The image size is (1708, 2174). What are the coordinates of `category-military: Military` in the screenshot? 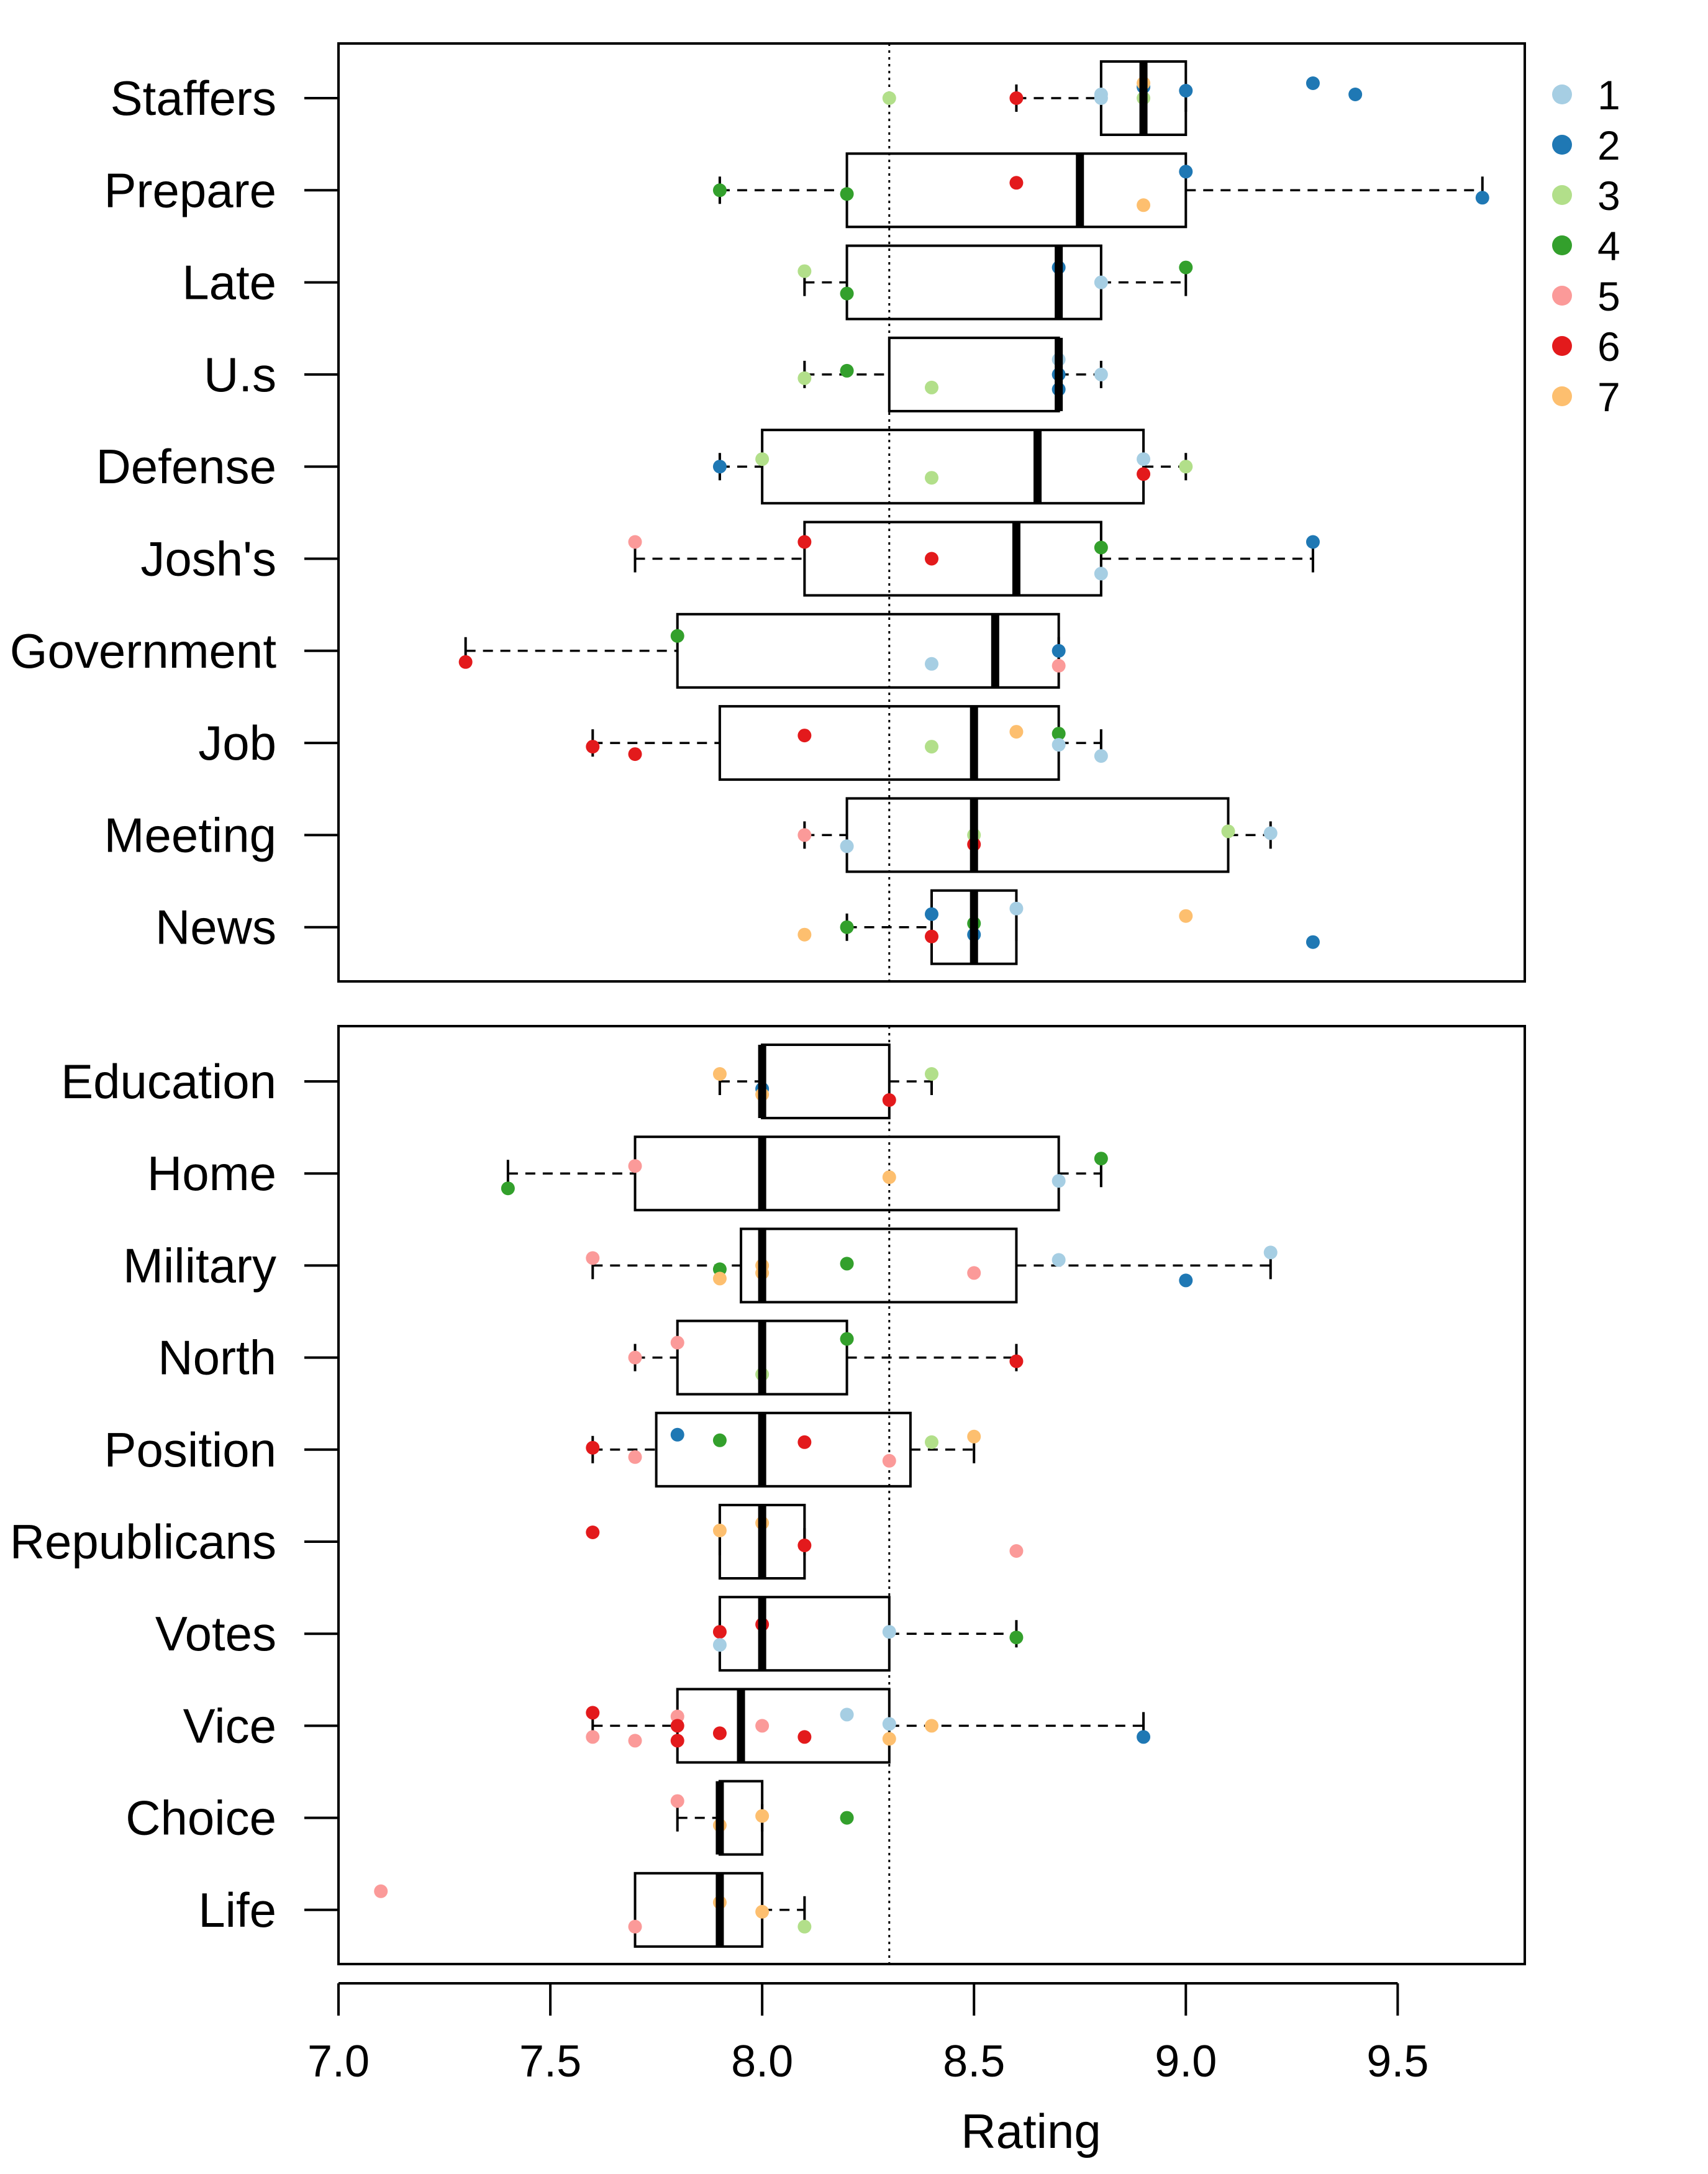 It's located at (700, 1265).